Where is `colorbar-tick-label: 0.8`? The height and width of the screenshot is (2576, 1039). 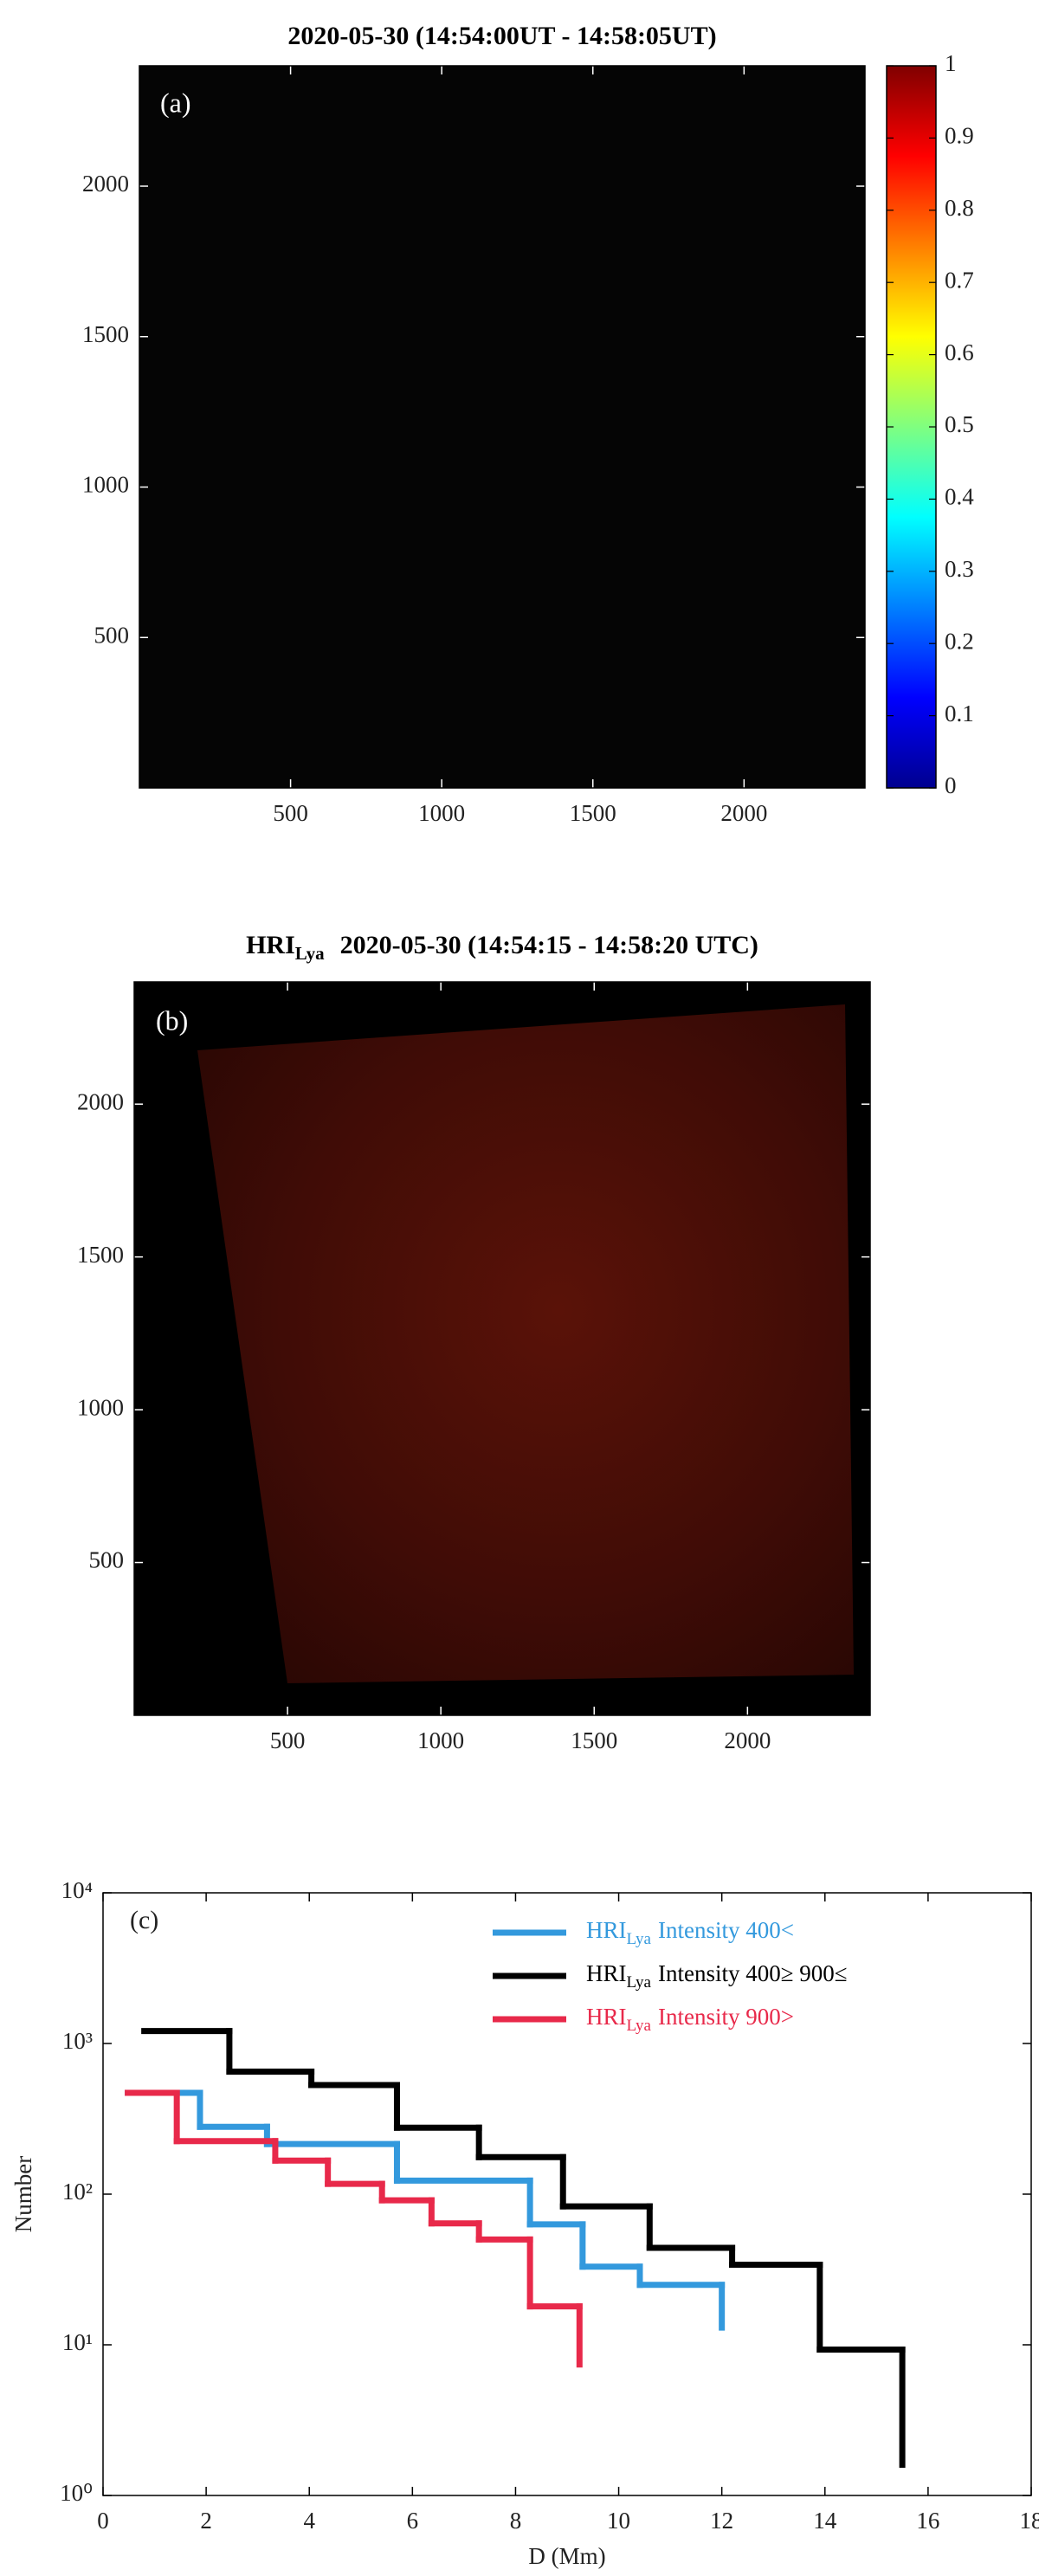
colorbar-tick-label: 0.8 is located at coordinates (959, 208).